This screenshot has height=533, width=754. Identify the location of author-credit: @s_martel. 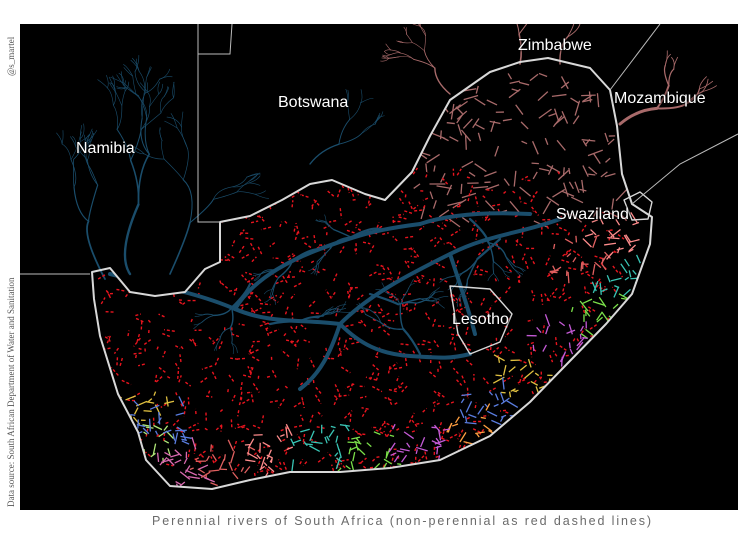
(11, 56).